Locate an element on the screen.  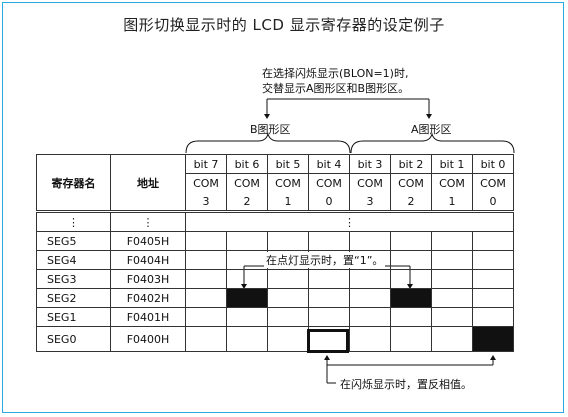
bit-header: bit 6 is located at coordinates (247, 164).